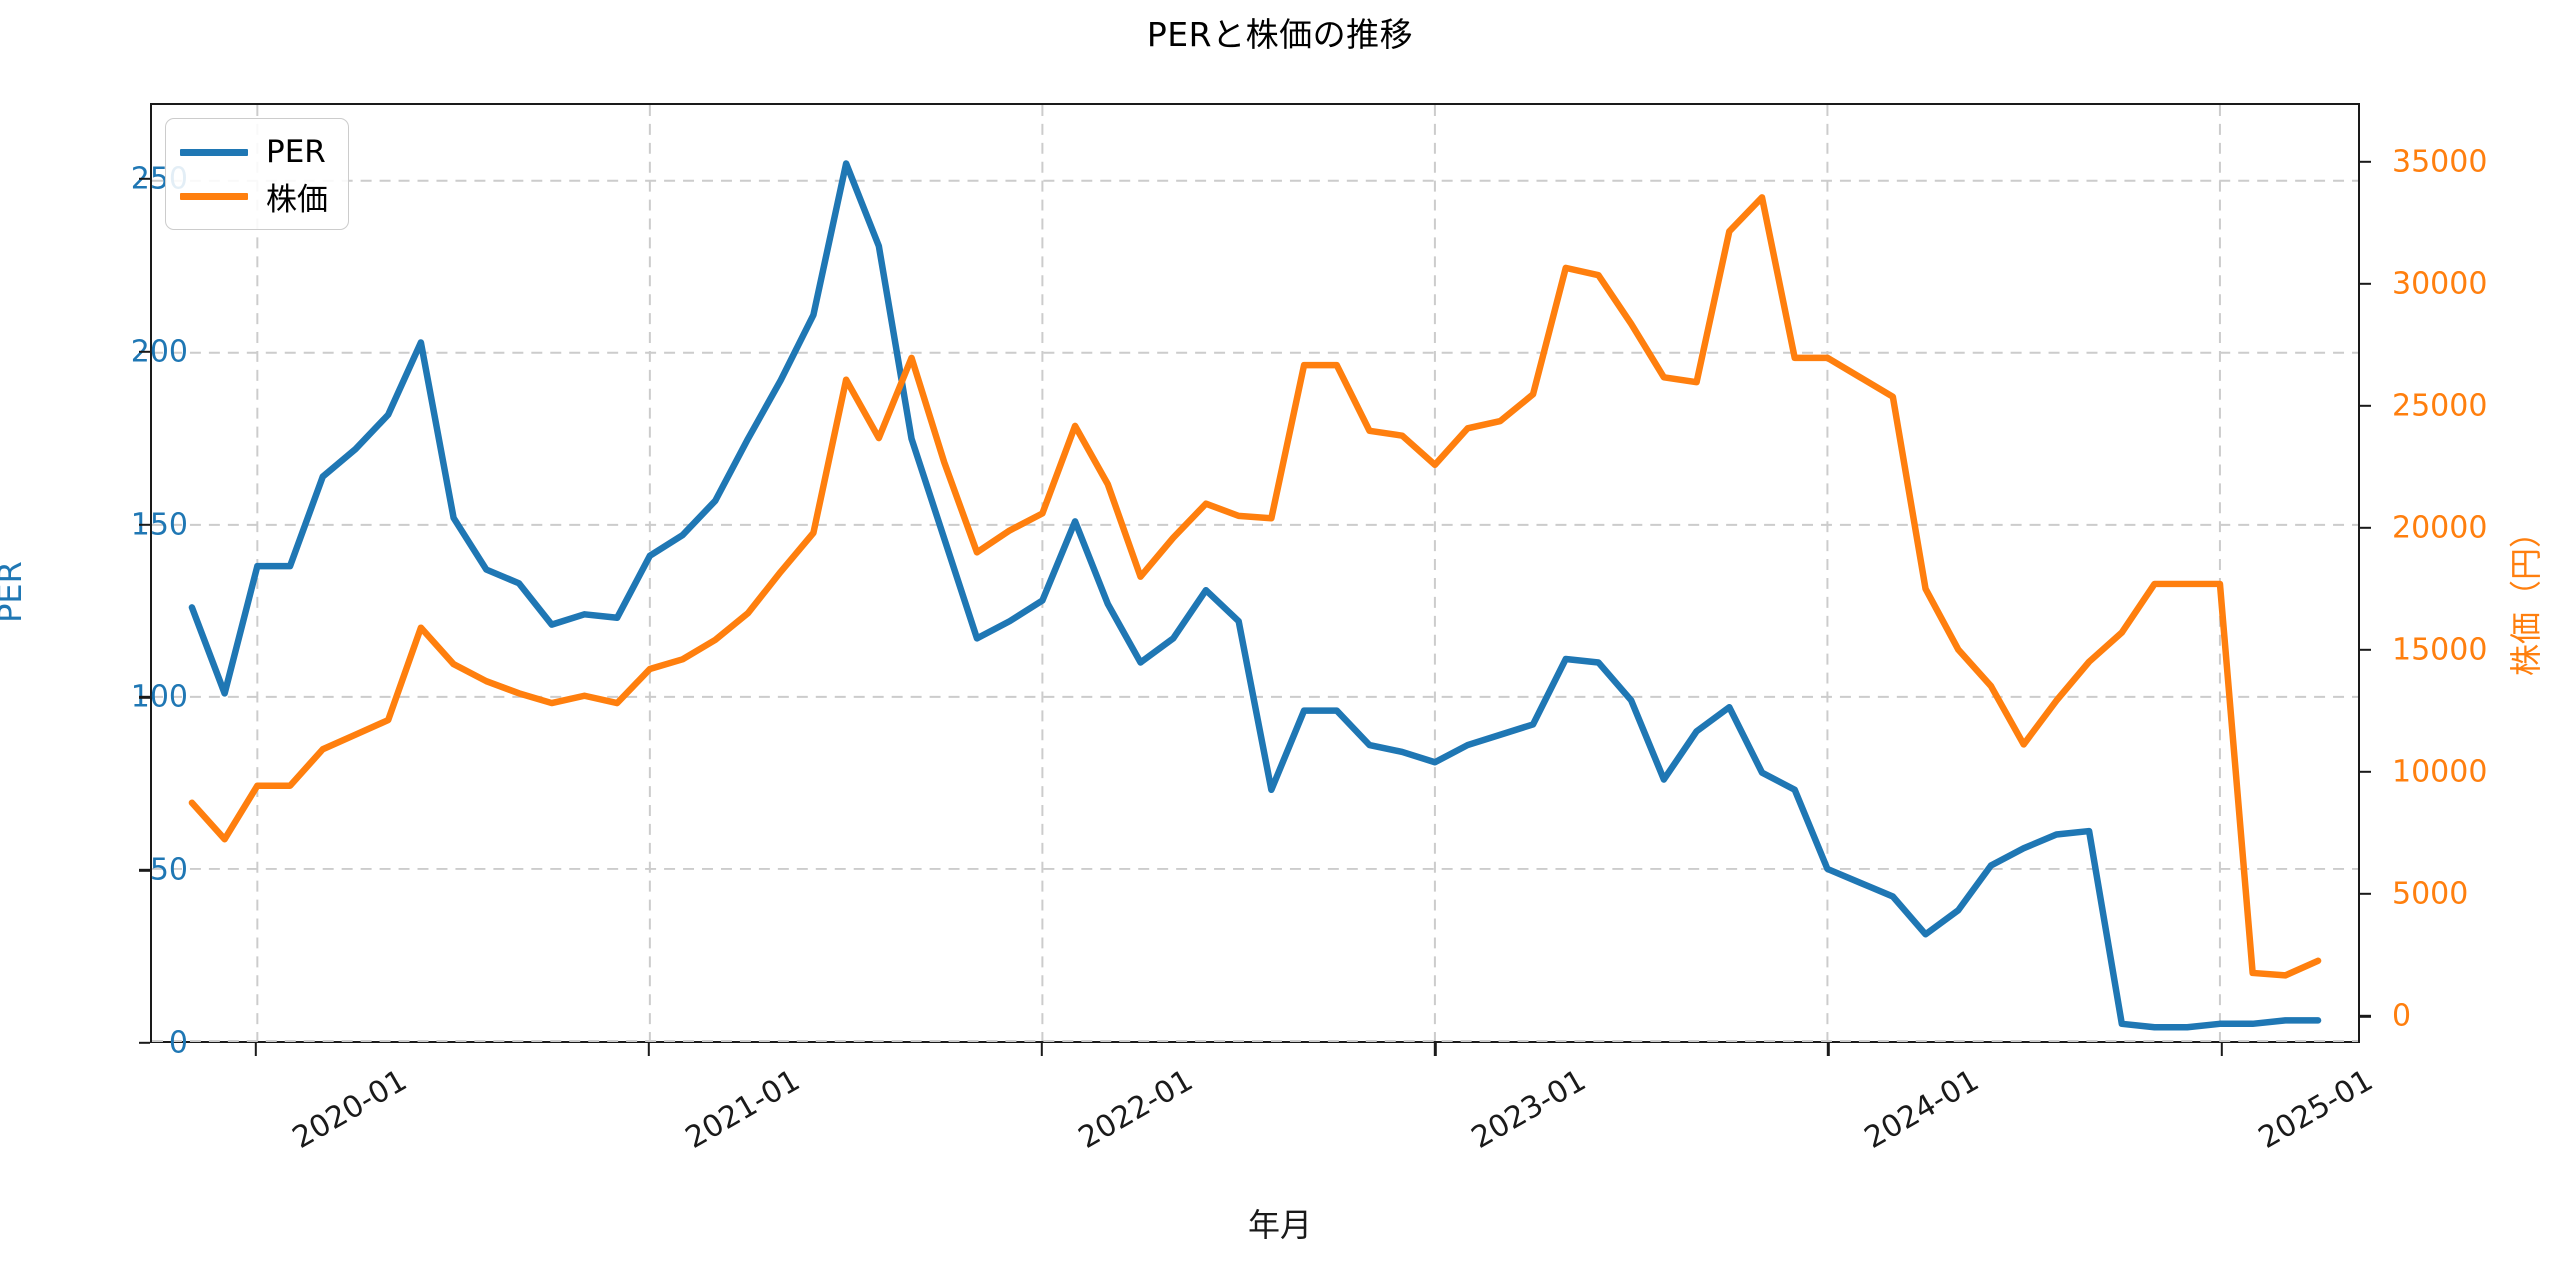  Describe the element at coordinates (296, 152) in the screenshot. I see `legend-label-per: PER` at that location.